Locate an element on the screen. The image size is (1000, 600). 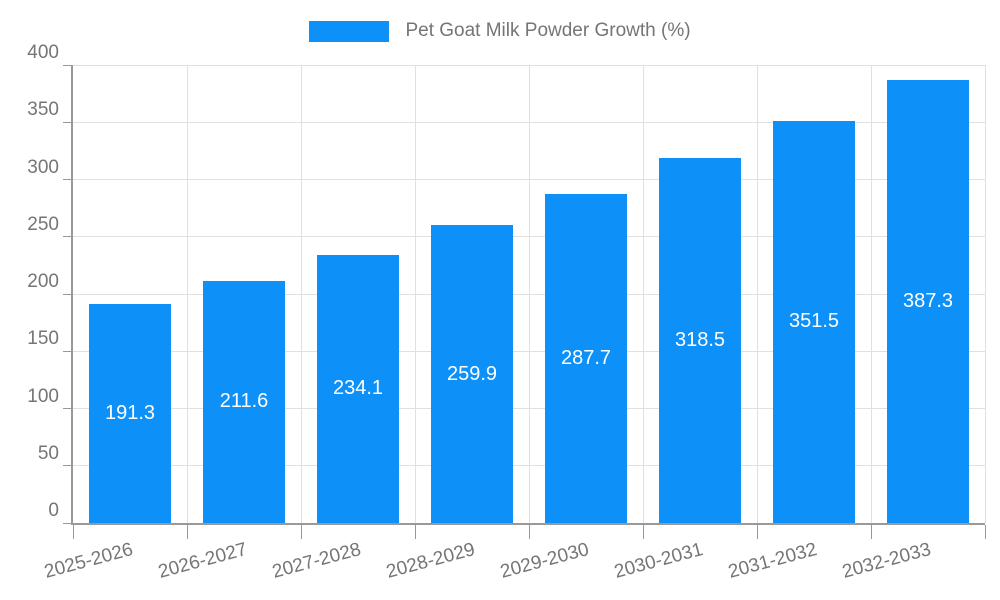
bar-2026-2027: 211.6 is located at coordinates (244, 401).